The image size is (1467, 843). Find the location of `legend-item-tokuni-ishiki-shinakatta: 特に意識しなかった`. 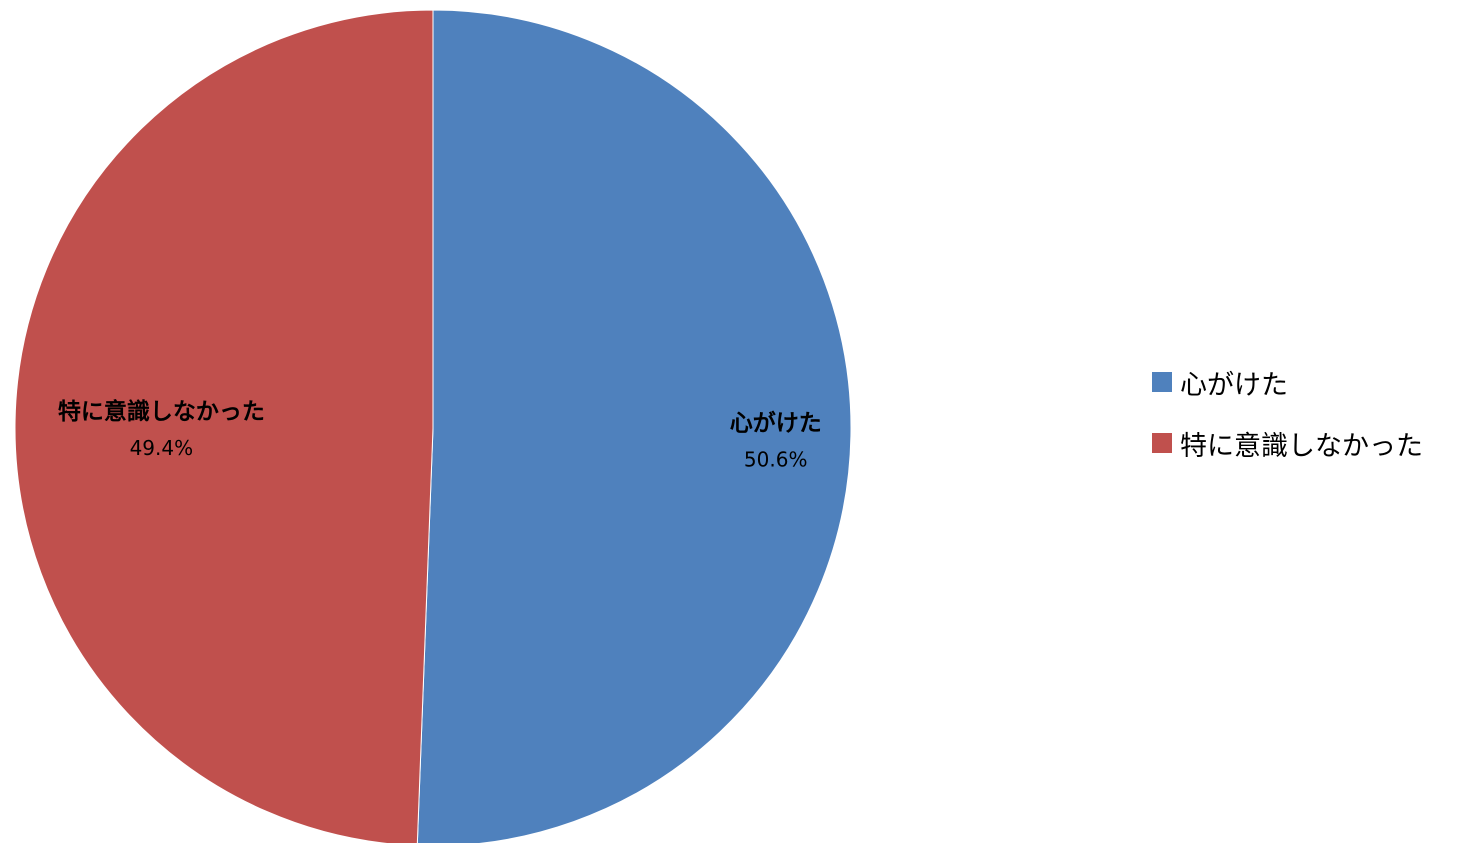

legend-item-tokuni-ishiki-shinakatta: 特に意識しなかった is located at coordinates (1287, 443).